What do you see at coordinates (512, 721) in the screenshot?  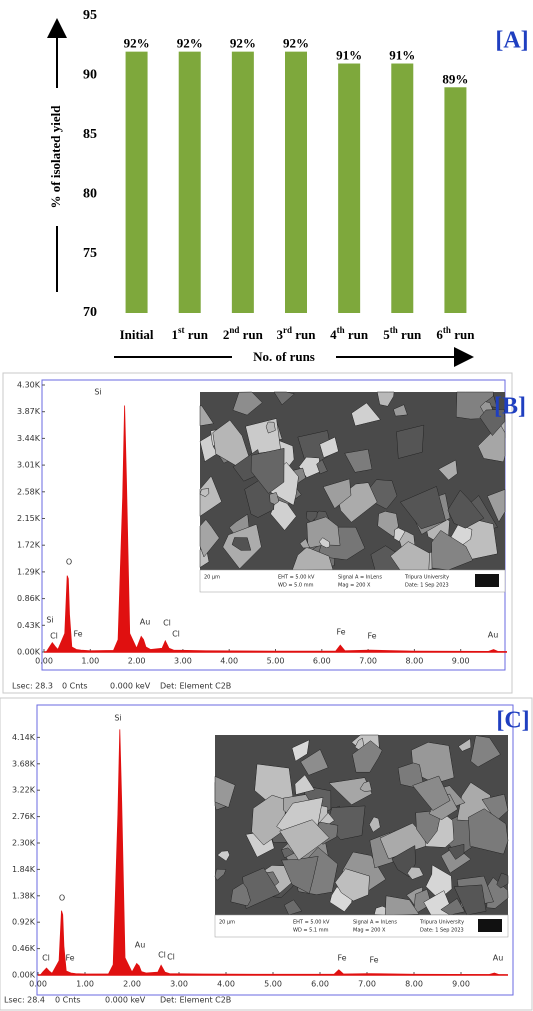 I see `panel-label: [C]` at bounding box center [512, 721].